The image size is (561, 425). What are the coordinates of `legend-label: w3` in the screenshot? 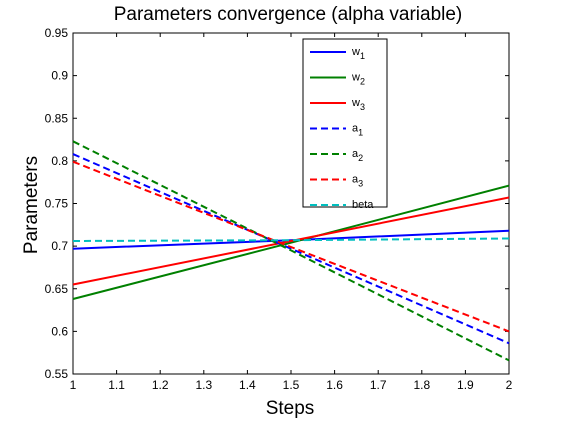 It's located at (358, 104).